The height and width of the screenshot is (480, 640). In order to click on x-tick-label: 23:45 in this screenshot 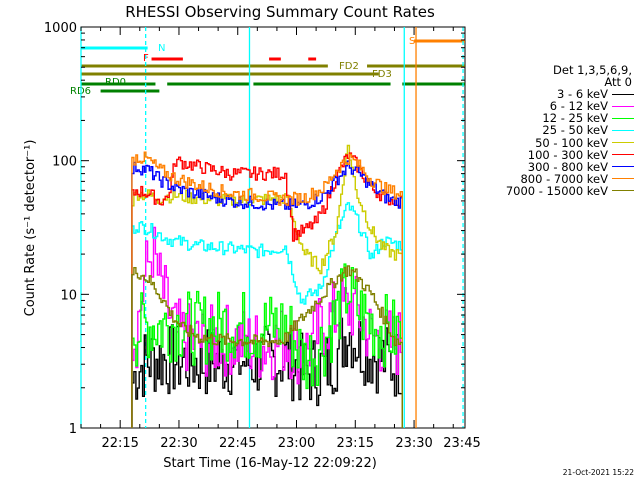, I will do `click(461, 443)`.